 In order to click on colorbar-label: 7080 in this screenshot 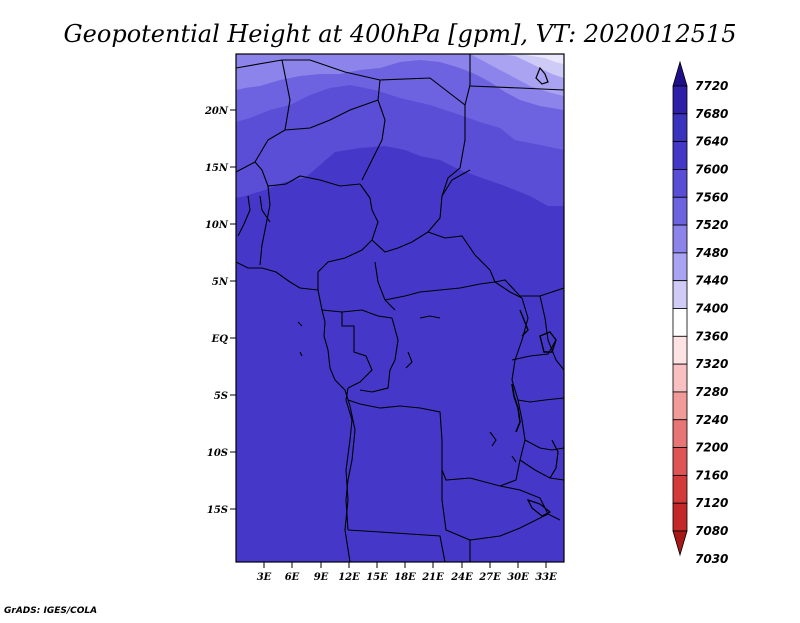, I will do `click(711, 531)`.